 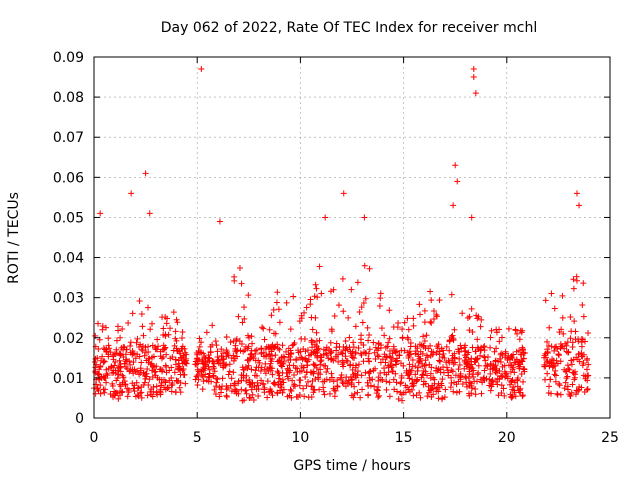 What do you see at coordinates (14, 238) in the screenshot?
I see `y-axis-label: ROTI / TECUs` at bounding box center [14, 238].